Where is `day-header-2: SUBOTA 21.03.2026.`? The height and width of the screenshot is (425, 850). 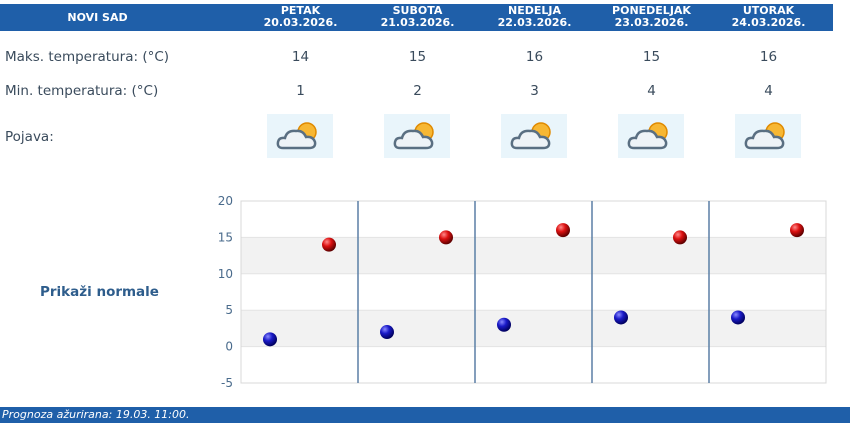
day-header-2: SUBOTA 21.03.2026. is located at coordinates (417, 17).